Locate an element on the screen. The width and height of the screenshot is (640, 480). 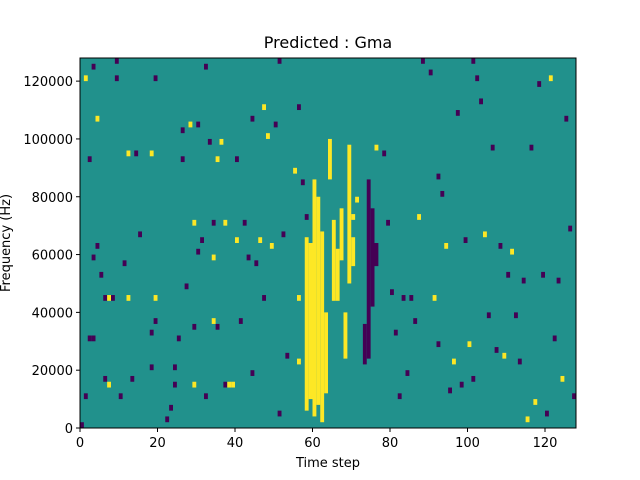
x-tick-label: 100 is located at coordinates (467, 443).